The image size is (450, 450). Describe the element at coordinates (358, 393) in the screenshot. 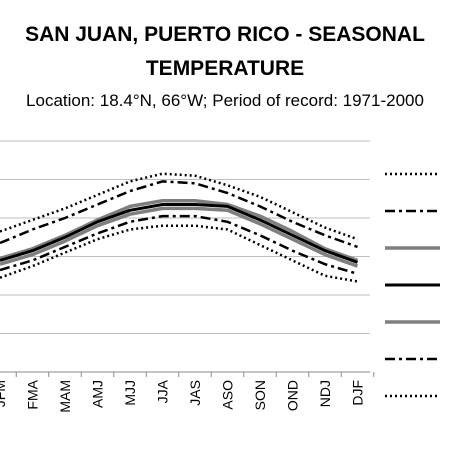

I see `x-tick-label: DJF` at that location.